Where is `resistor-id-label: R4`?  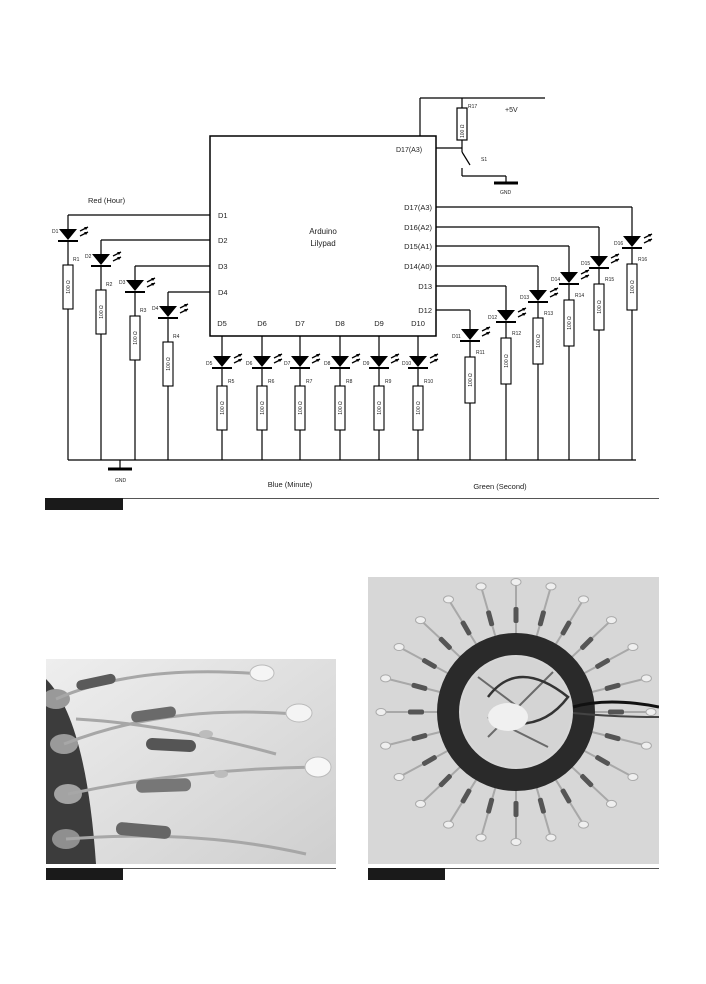
resistor-id-label: R4 is located at coordinates (176, 337).